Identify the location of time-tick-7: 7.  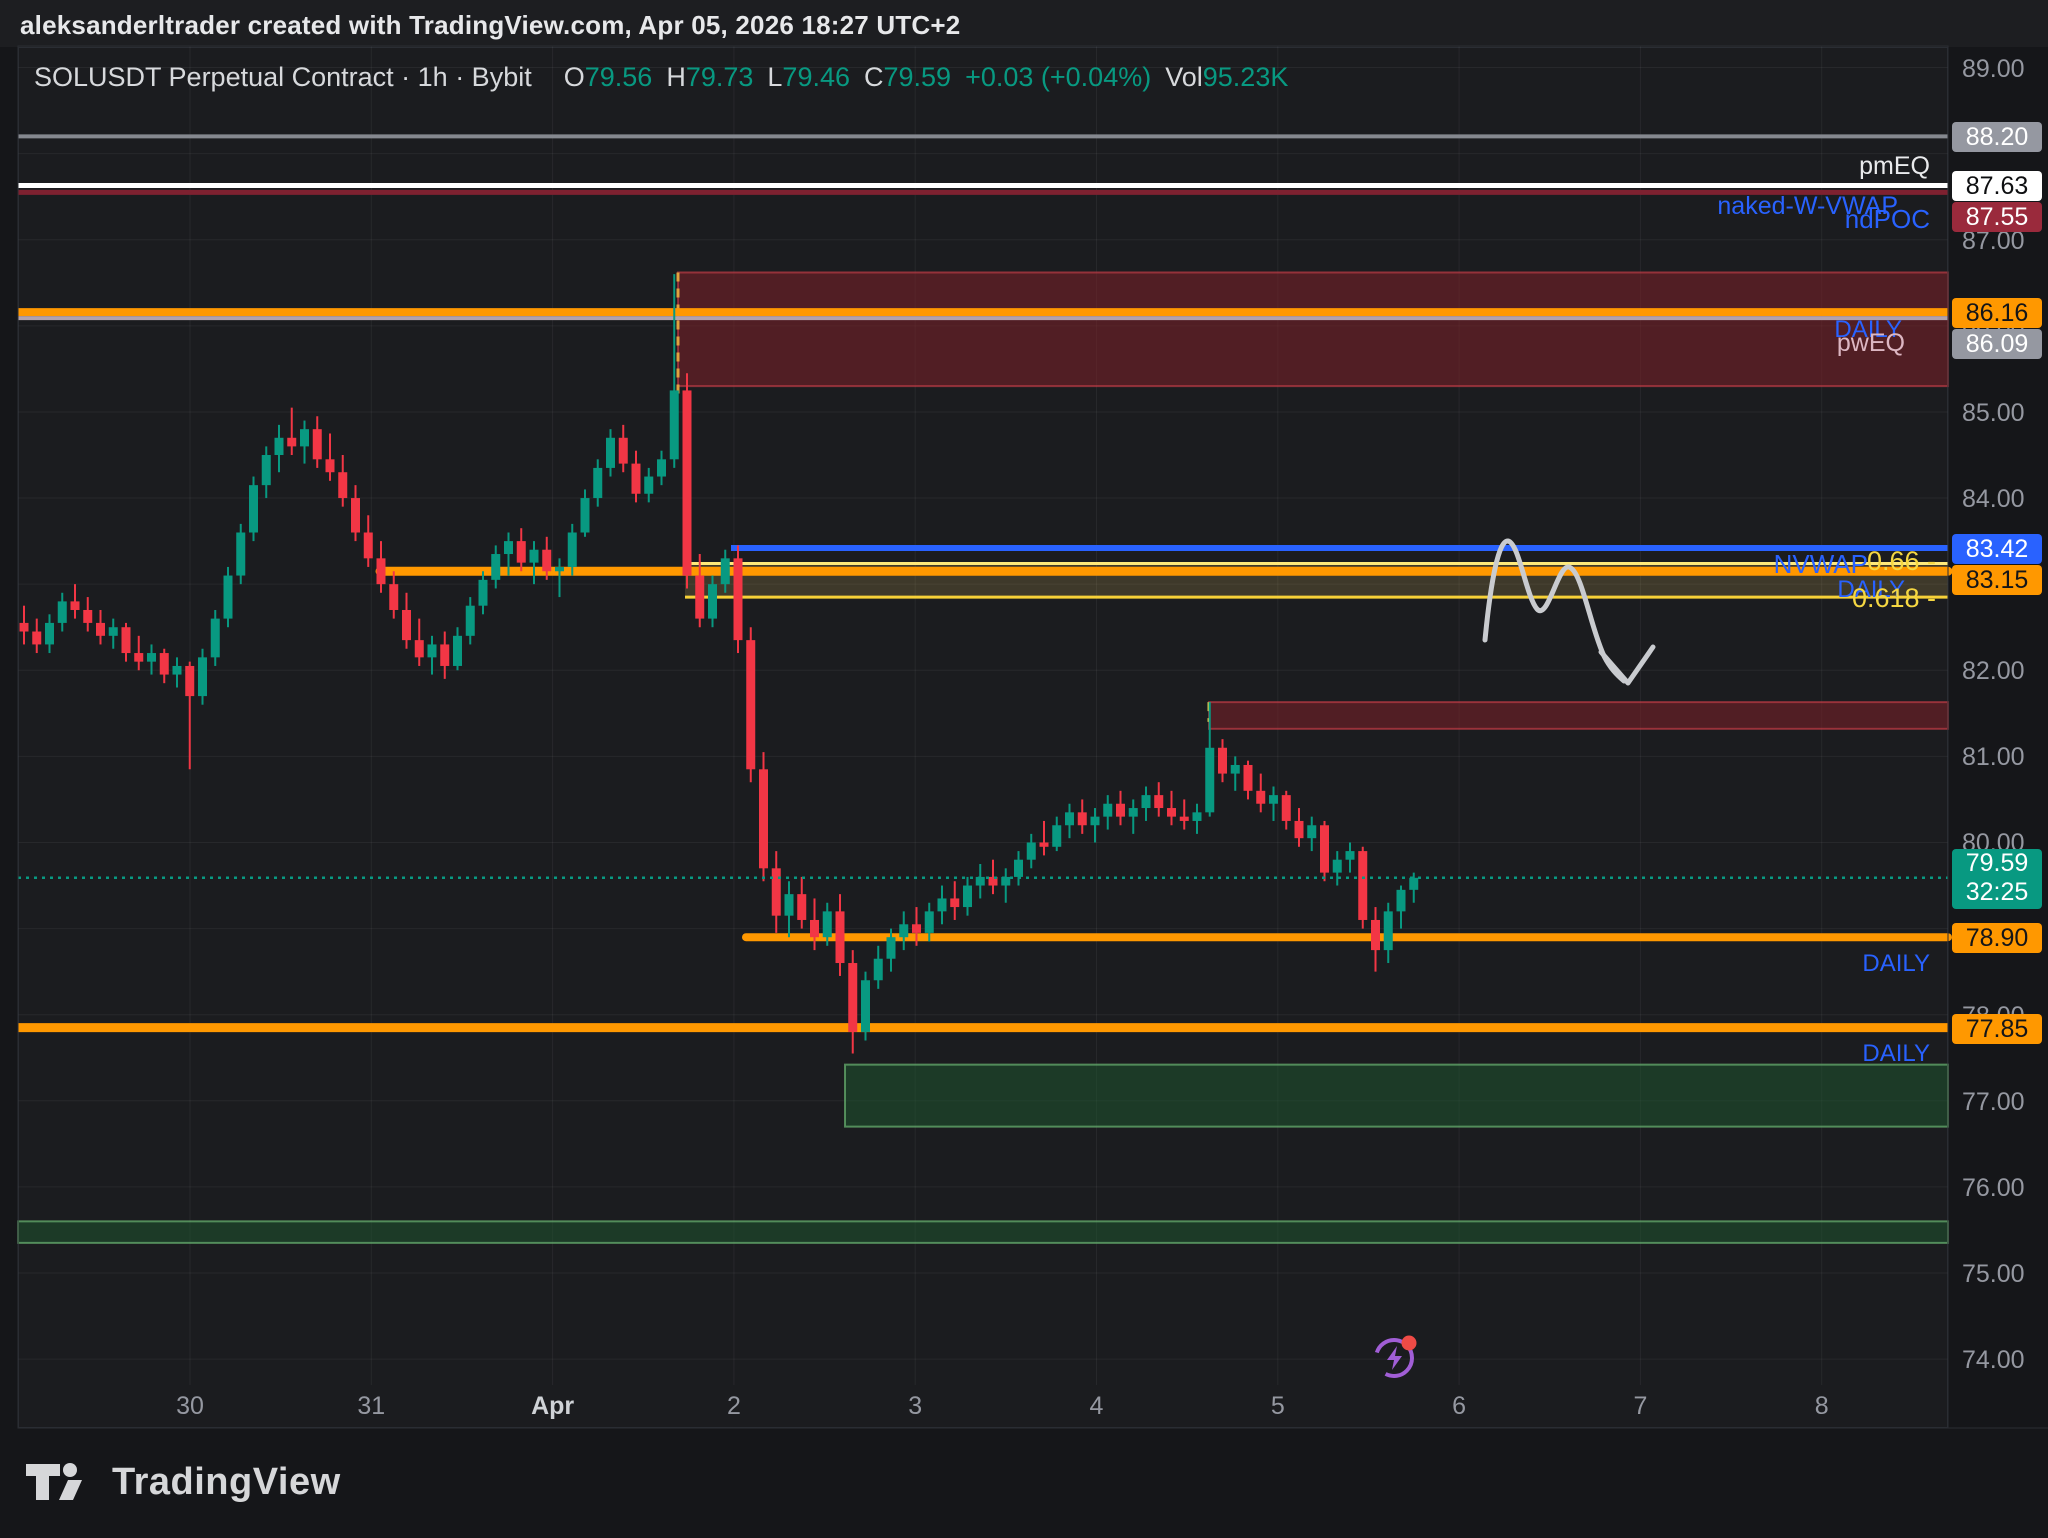
(1640, 1406).